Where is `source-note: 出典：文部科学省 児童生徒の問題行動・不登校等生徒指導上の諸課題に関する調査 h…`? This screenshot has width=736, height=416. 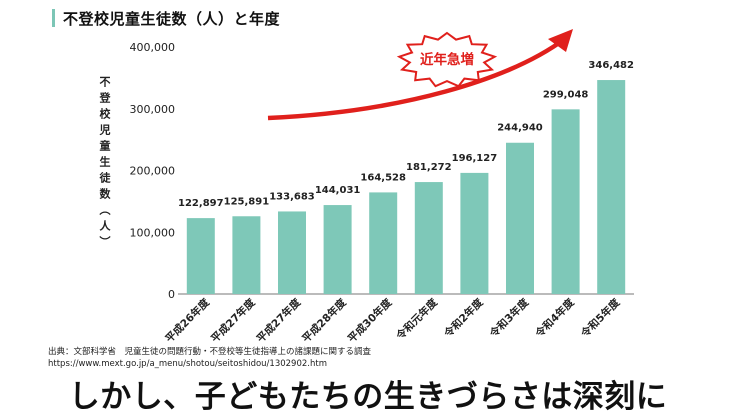
source-note: 出典：文部科学省 児童生徒の問題行動・不登校等生徒指導上の諸課題に関する調査 h… is located at coordinates (209, 358).